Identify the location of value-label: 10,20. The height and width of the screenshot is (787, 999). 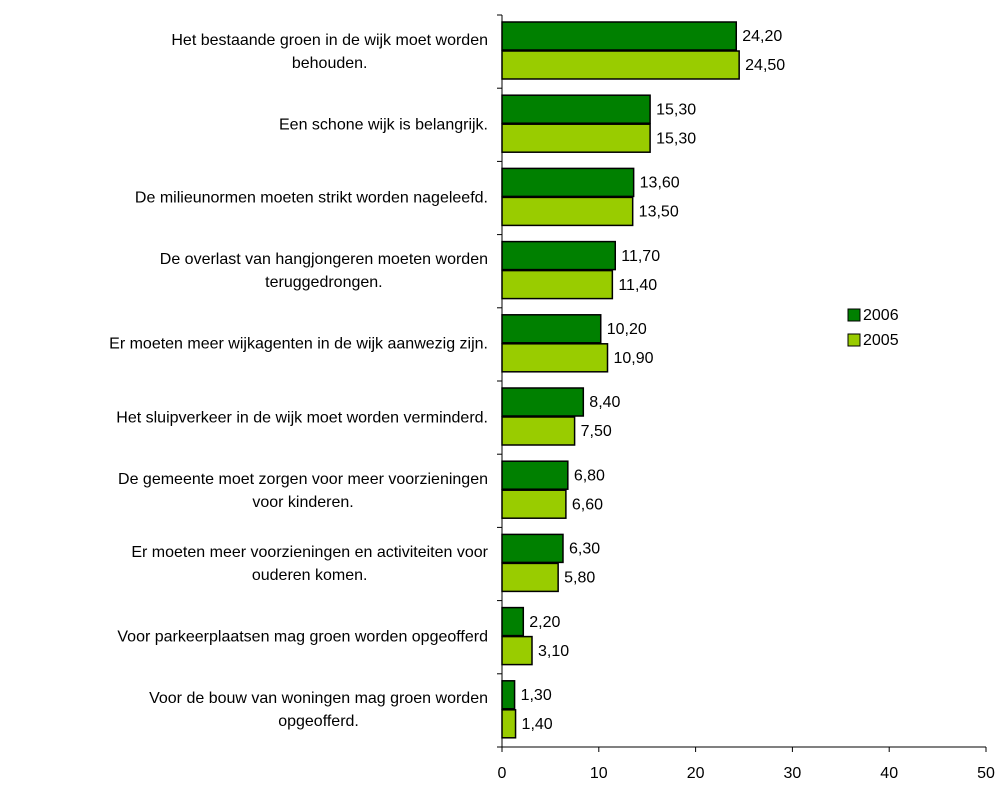
(627, 329).